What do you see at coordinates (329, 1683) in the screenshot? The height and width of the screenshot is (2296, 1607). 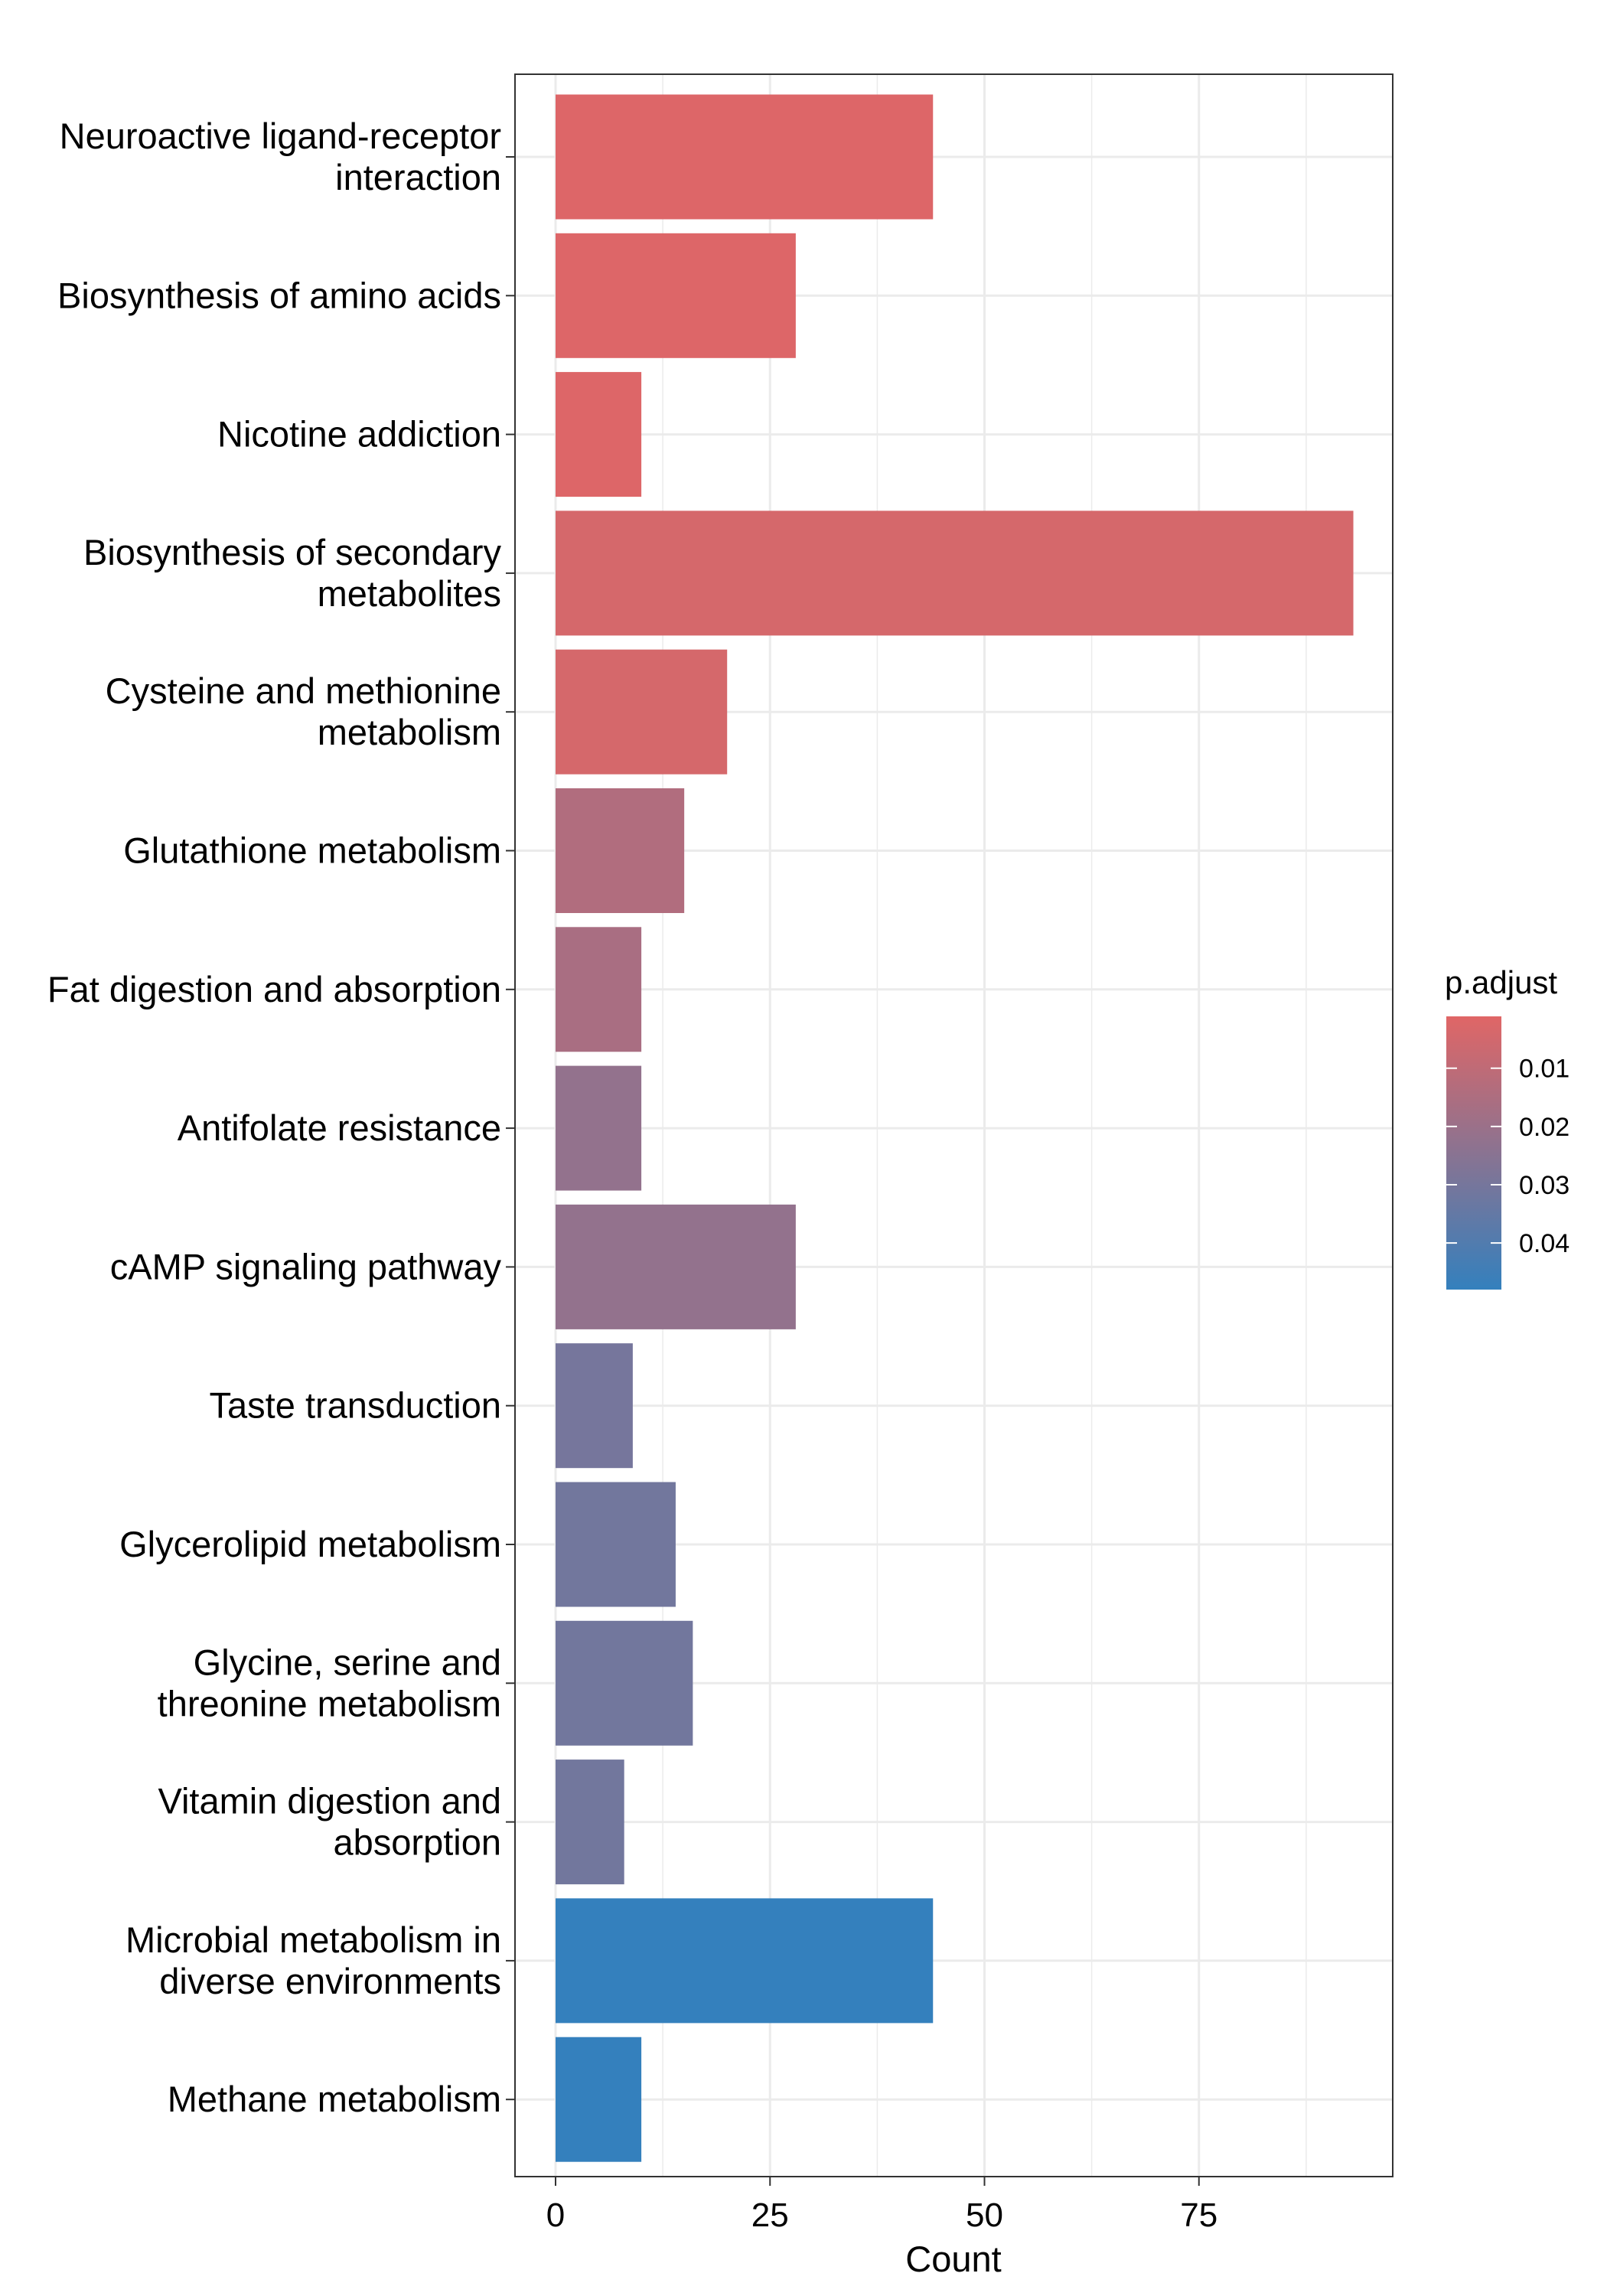 I see `category-label: Glycine, serine and threonine metabolism` at bounding box center [329, 1683].